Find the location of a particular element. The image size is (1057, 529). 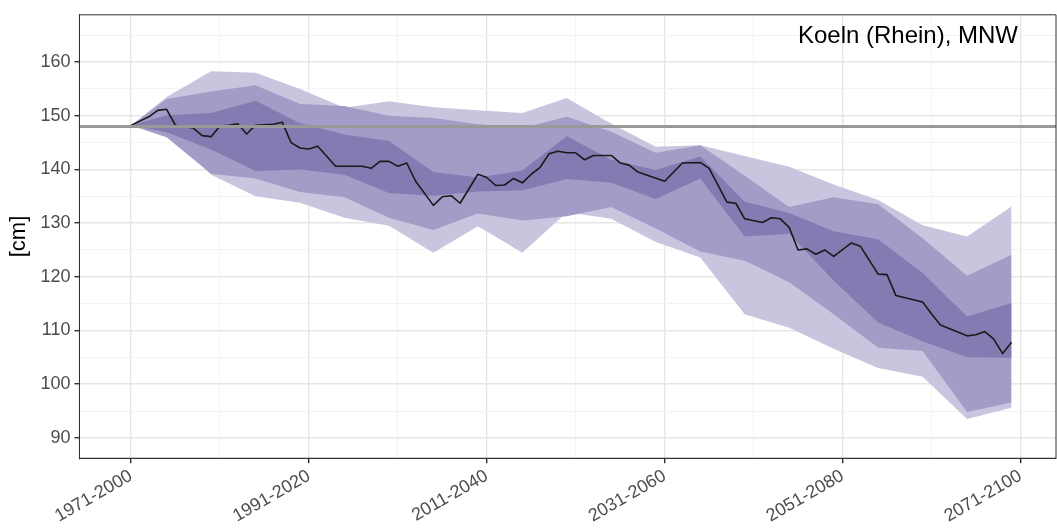

y-tick-label: 100 is located at coordinates (55, 383).